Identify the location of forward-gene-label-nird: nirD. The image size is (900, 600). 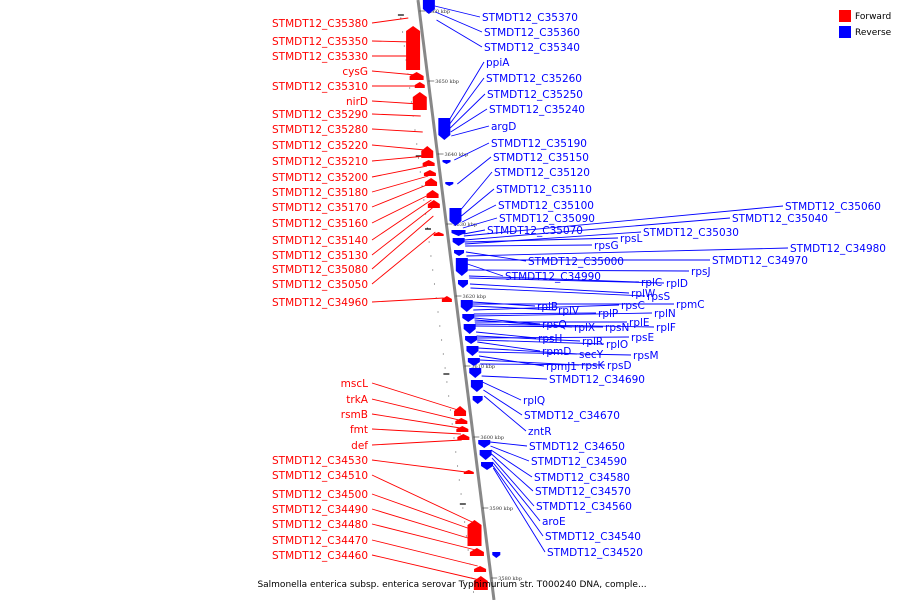
(357, 102).